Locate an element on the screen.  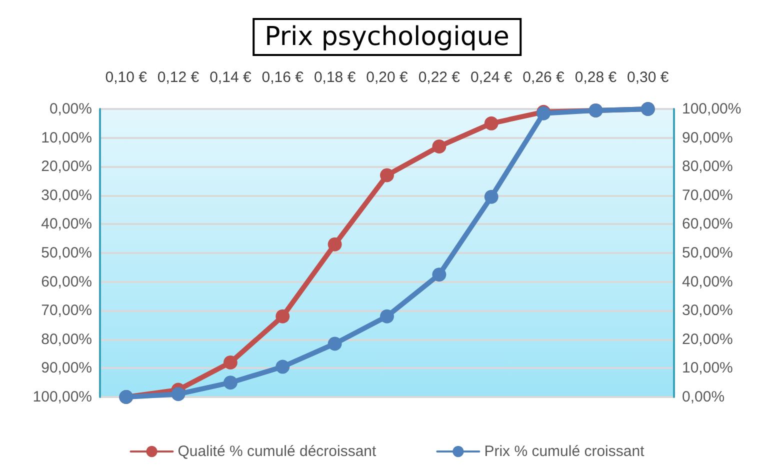
x-tick-label: 0,12 € is located at coordinates (178, 77).